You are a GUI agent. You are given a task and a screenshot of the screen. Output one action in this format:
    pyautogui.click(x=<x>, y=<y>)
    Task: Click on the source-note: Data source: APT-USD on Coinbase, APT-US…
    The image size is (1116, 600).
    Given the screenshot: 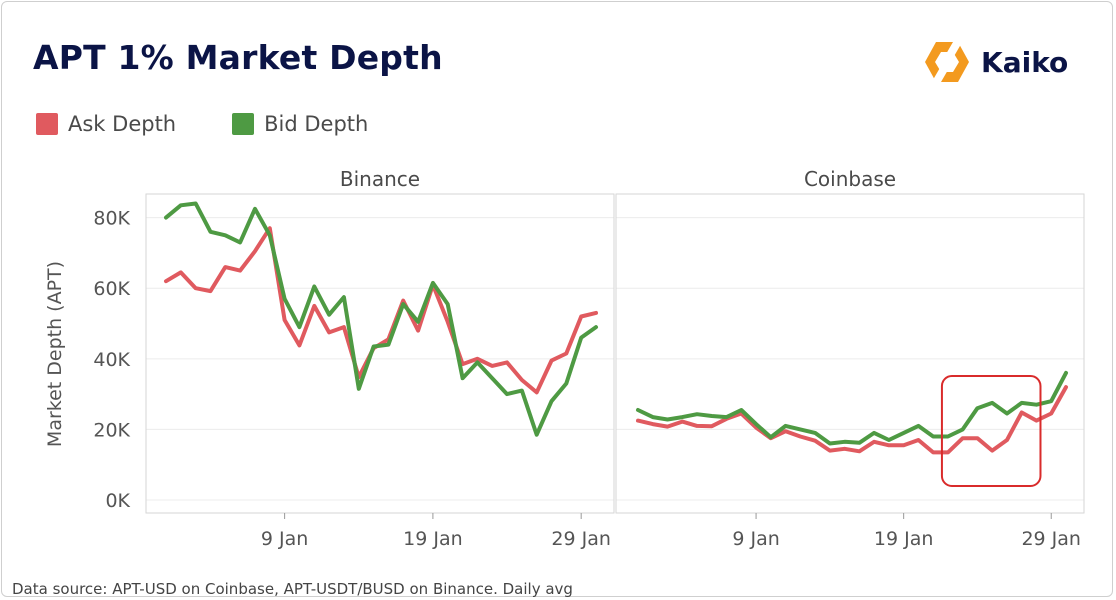 What is the action you would take?
    pyautogui.click(x=292, y=589)
    